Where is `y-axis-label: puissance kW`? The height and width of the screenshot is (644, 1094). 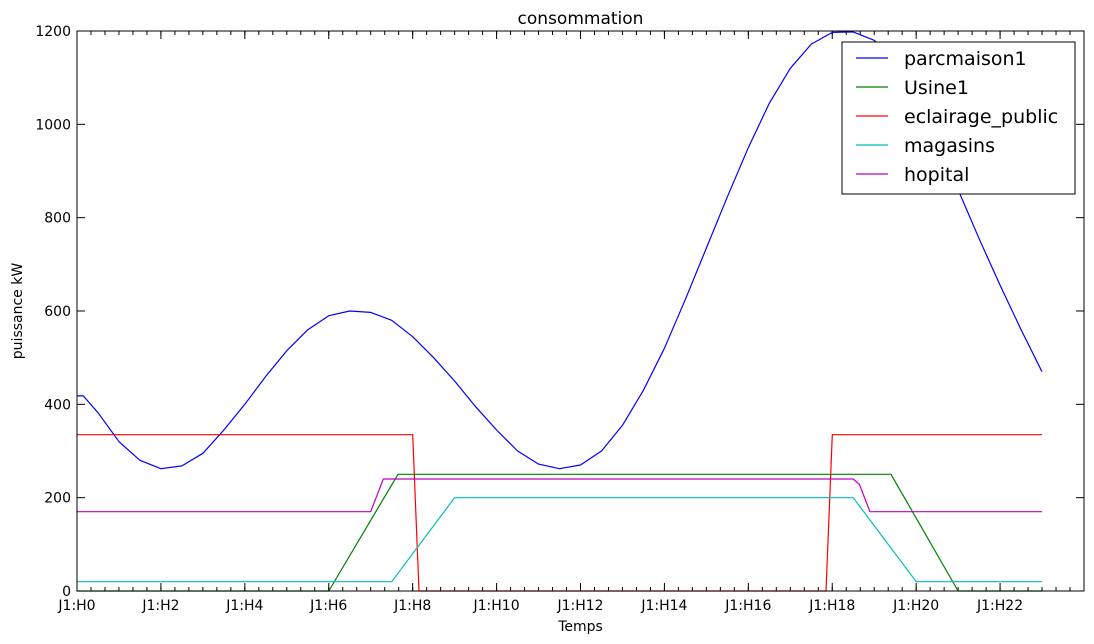 y-axis-label: puissance kW is located at coordinates (18, 311).